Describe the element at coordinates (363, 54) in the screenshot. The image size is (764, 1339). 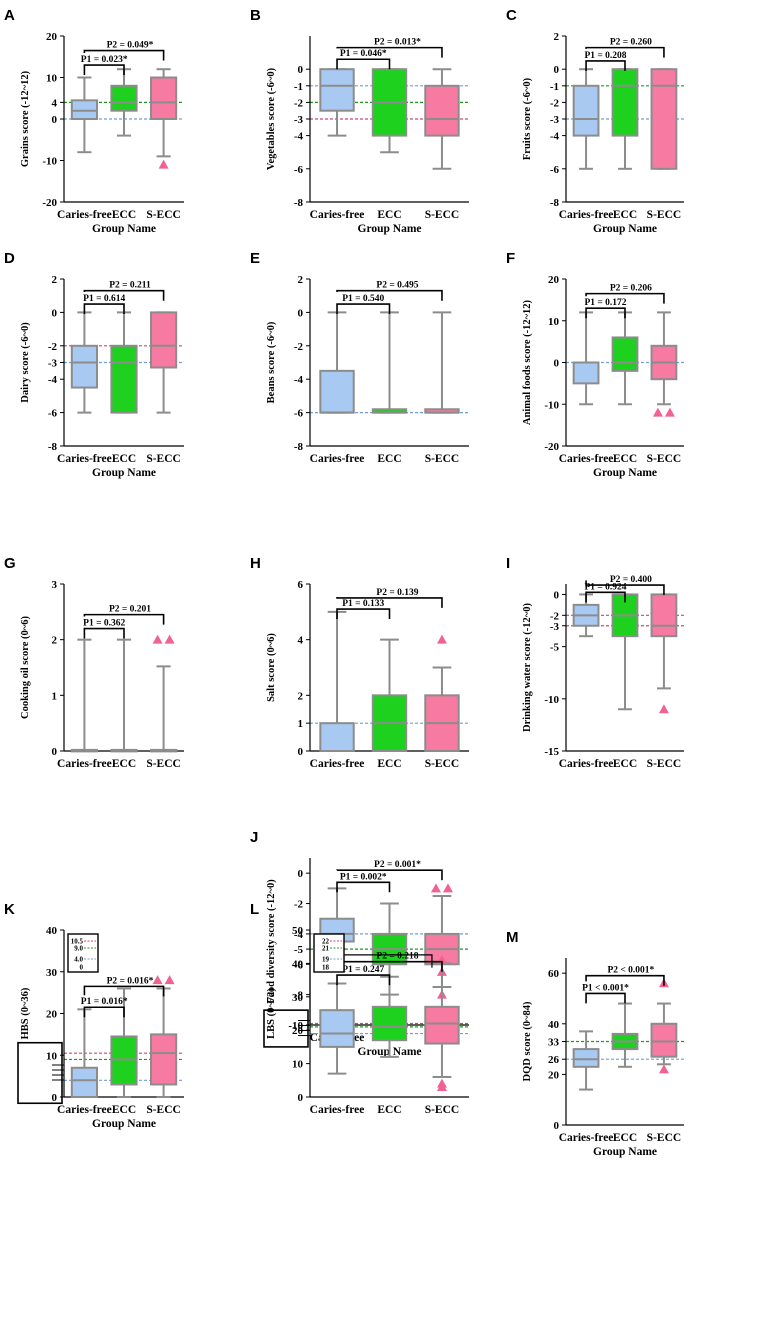
I see `p1-label: P1 = 0.046*` at that location.